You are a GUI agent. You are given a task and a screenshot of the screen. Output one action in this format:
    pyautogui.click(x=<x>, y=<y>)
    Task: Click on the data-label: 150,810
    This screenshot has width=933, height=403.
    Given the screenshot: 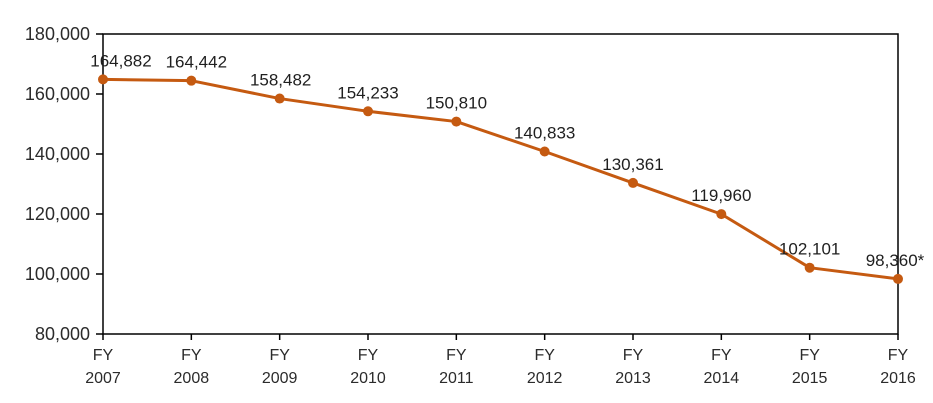 What is the action you would take?
    pyautogui.click(x=456, y=103)
    